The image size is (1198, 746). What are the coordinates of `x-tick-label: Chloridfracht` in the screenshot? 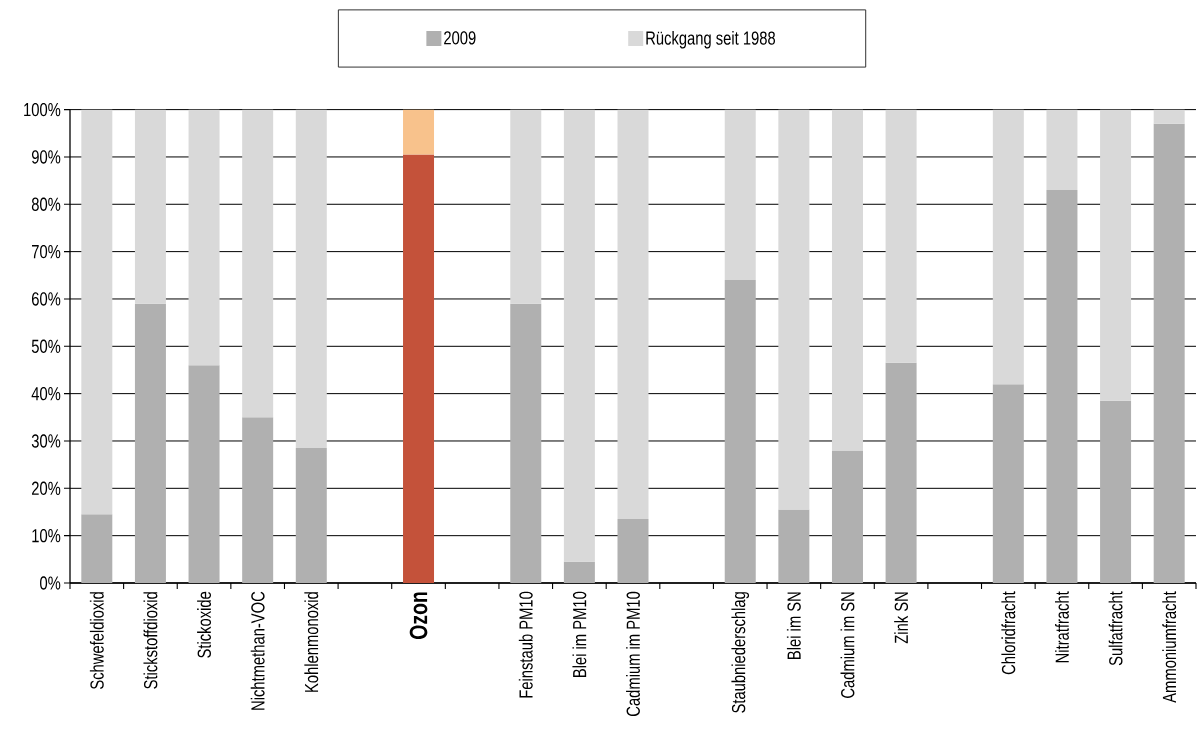 It's located at (1008, 633).